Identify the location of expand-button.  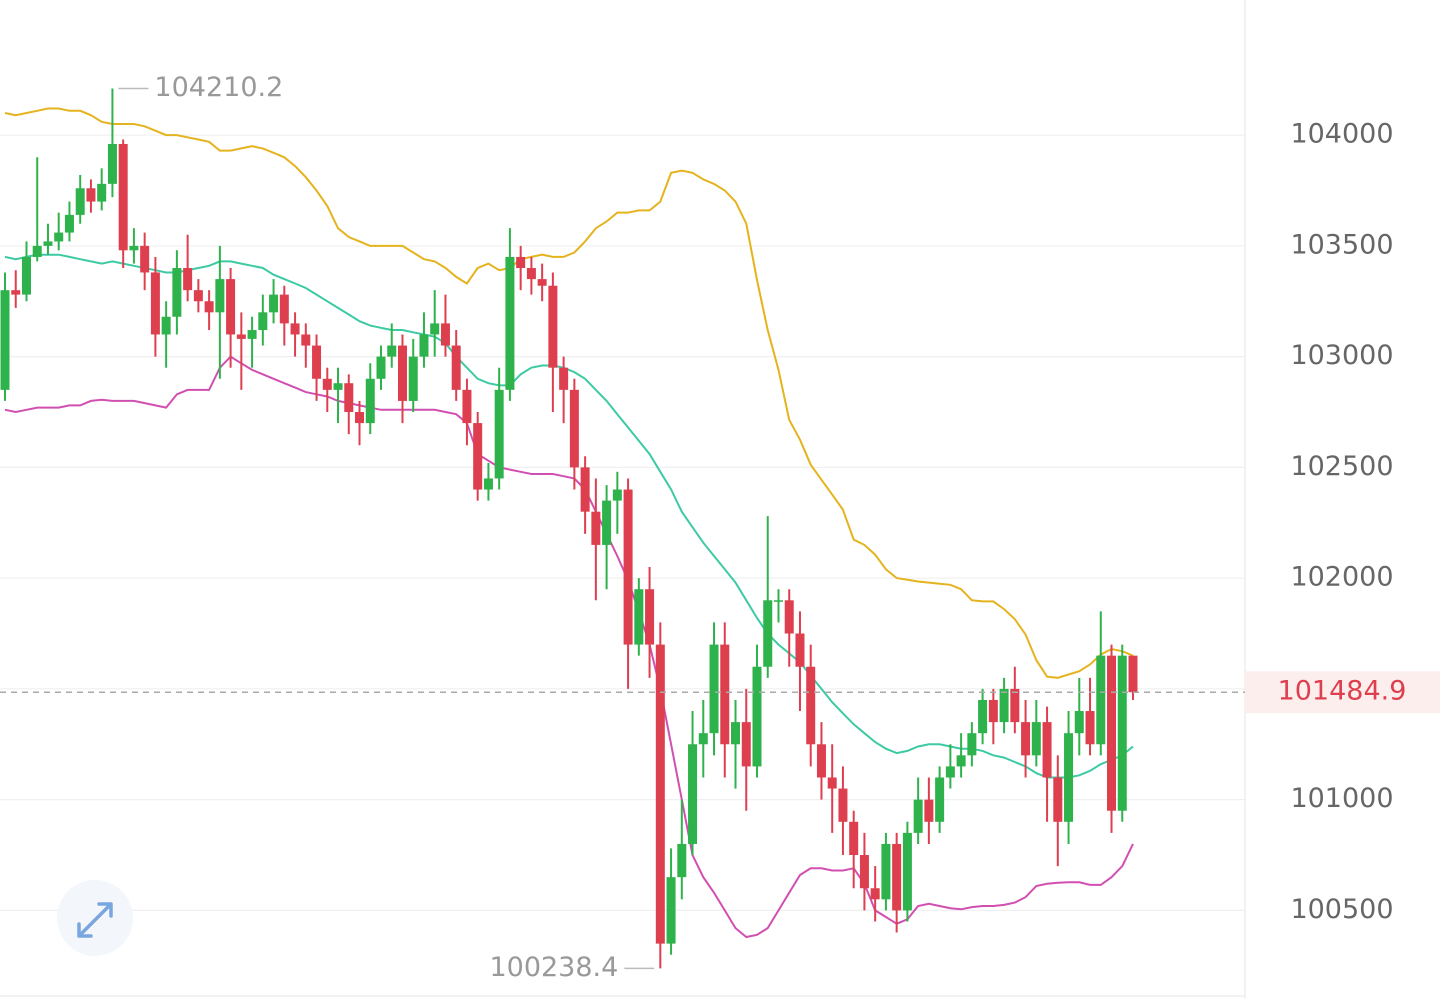
(95, 918).